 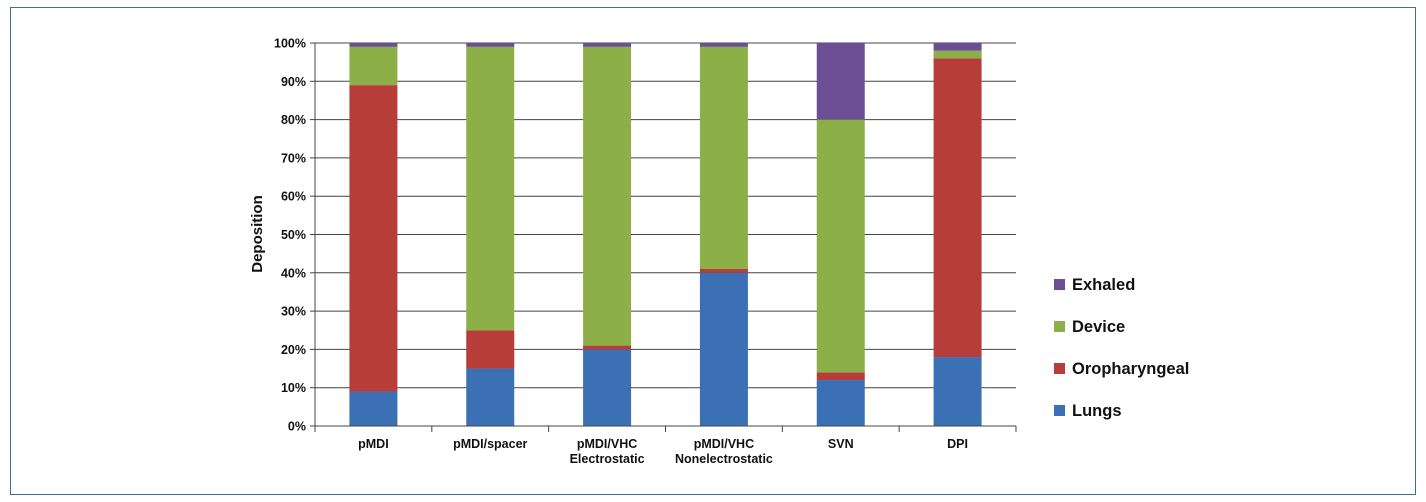 What do you see at coordinates (293, 158) in the screenshot?
I see `y-tick-label: 70%` at bounding box center [293, 158].